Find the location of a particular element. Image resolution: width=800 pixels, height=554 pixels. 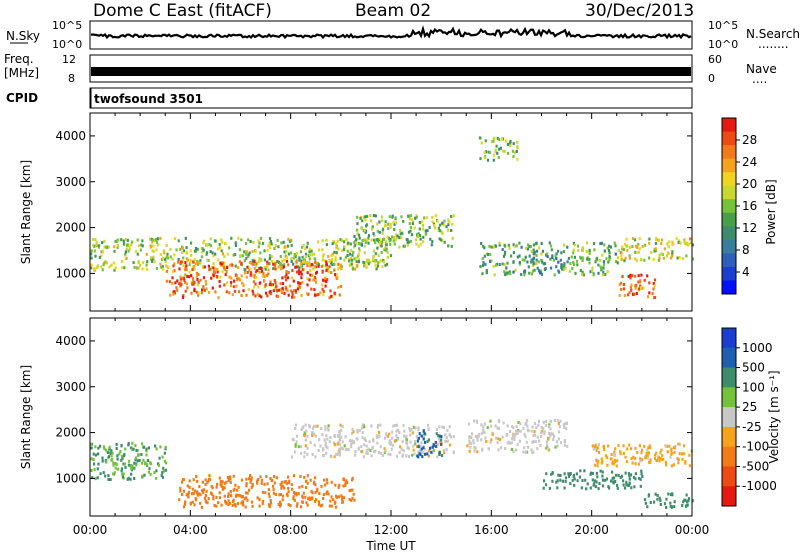

noise-right-tick-bottom: 10^0 is located at coordinates (723, 44).